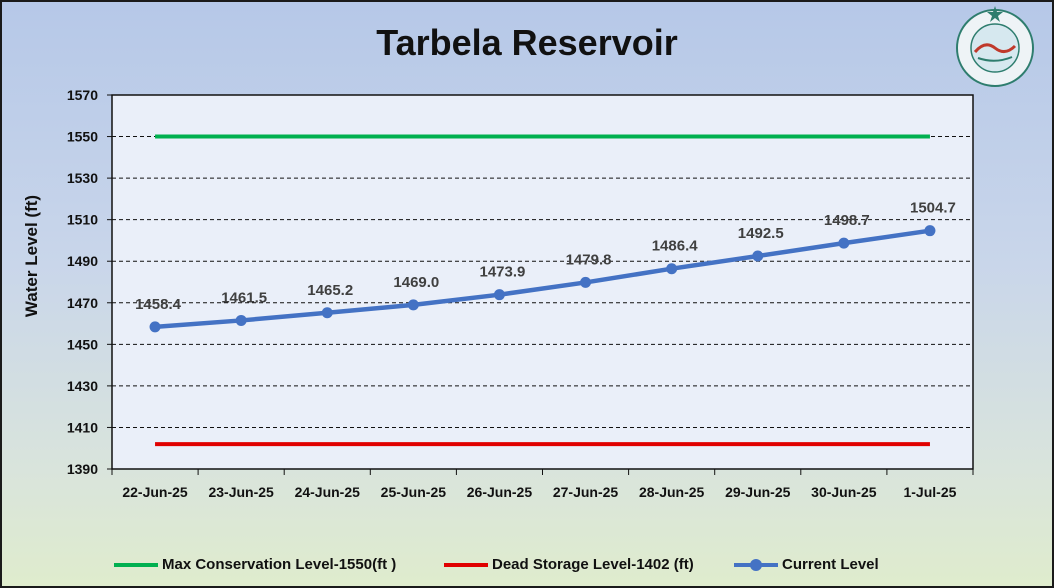 The height and width of the screenshot is (588, 1054). Describe the element at coordinates (244, 297) in the screenshot. I see `data-label: 1461.5` at that location.